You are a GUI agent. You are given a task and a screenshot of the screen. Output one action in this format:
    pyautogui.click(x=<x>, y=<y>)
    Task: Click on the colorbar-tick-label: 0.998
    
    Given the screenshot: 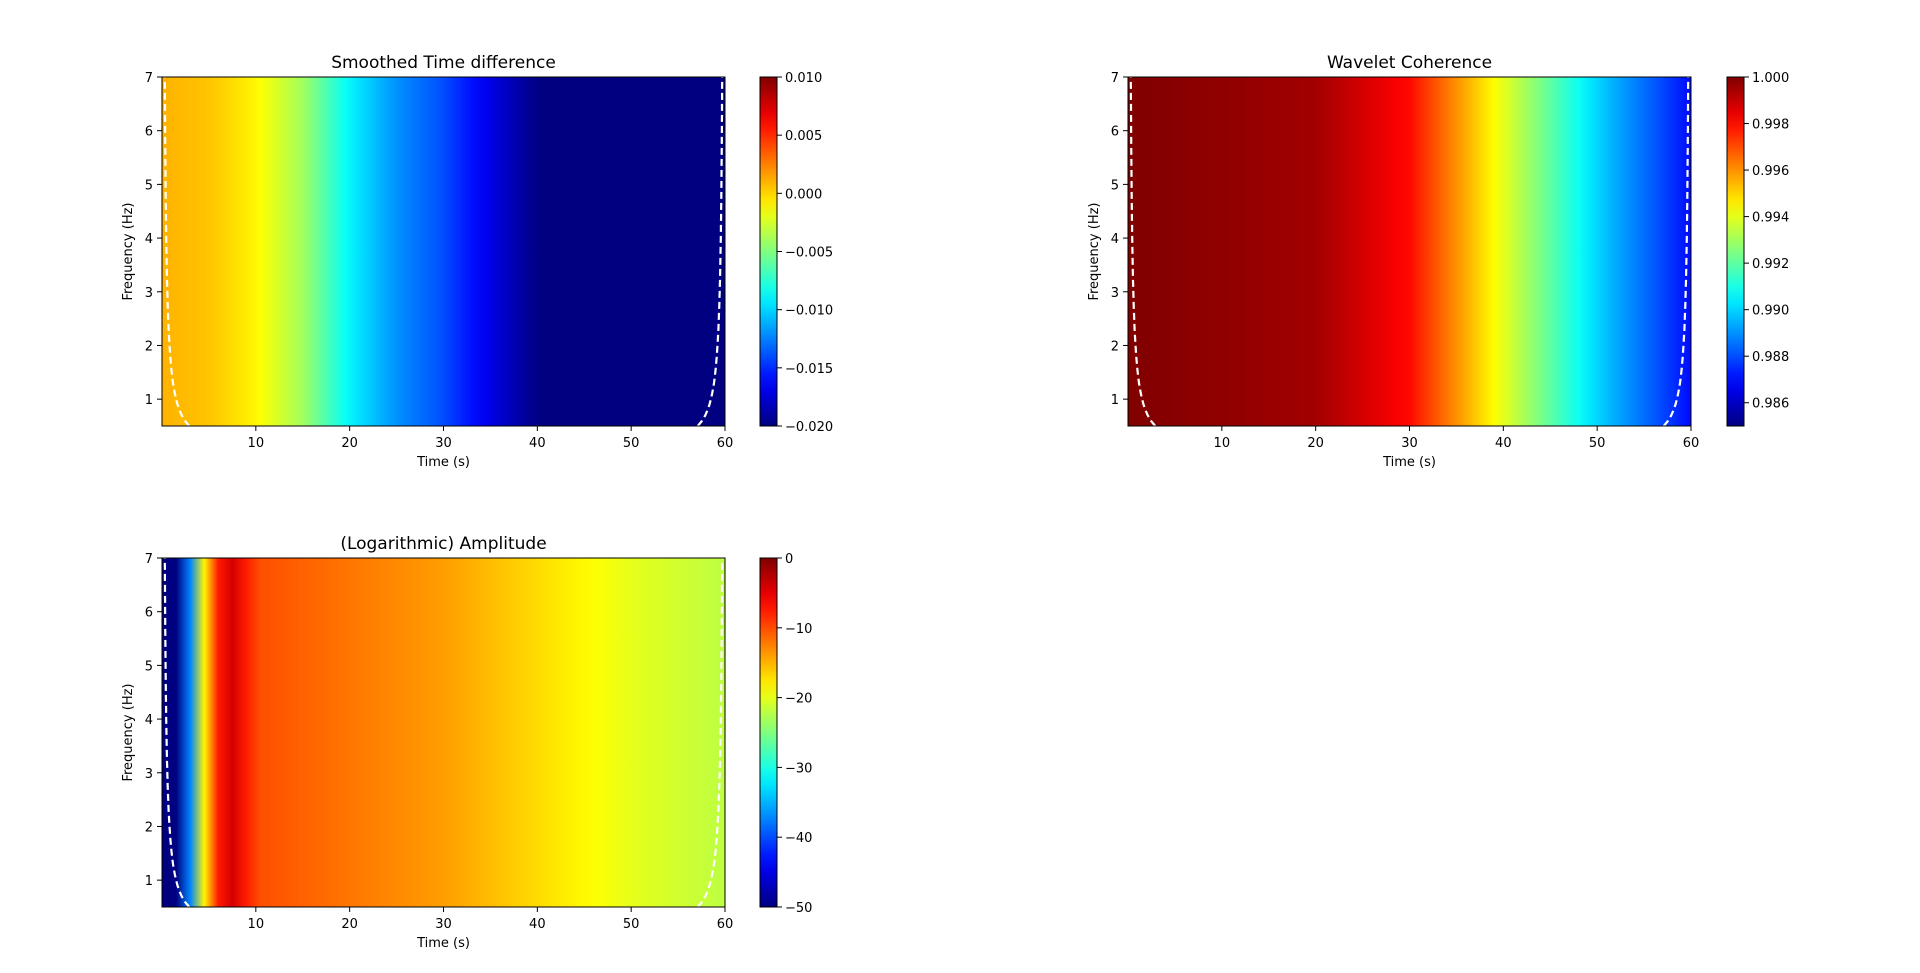 What is the action you would take?
    pyautogui.click(x=1770, y=125)
    